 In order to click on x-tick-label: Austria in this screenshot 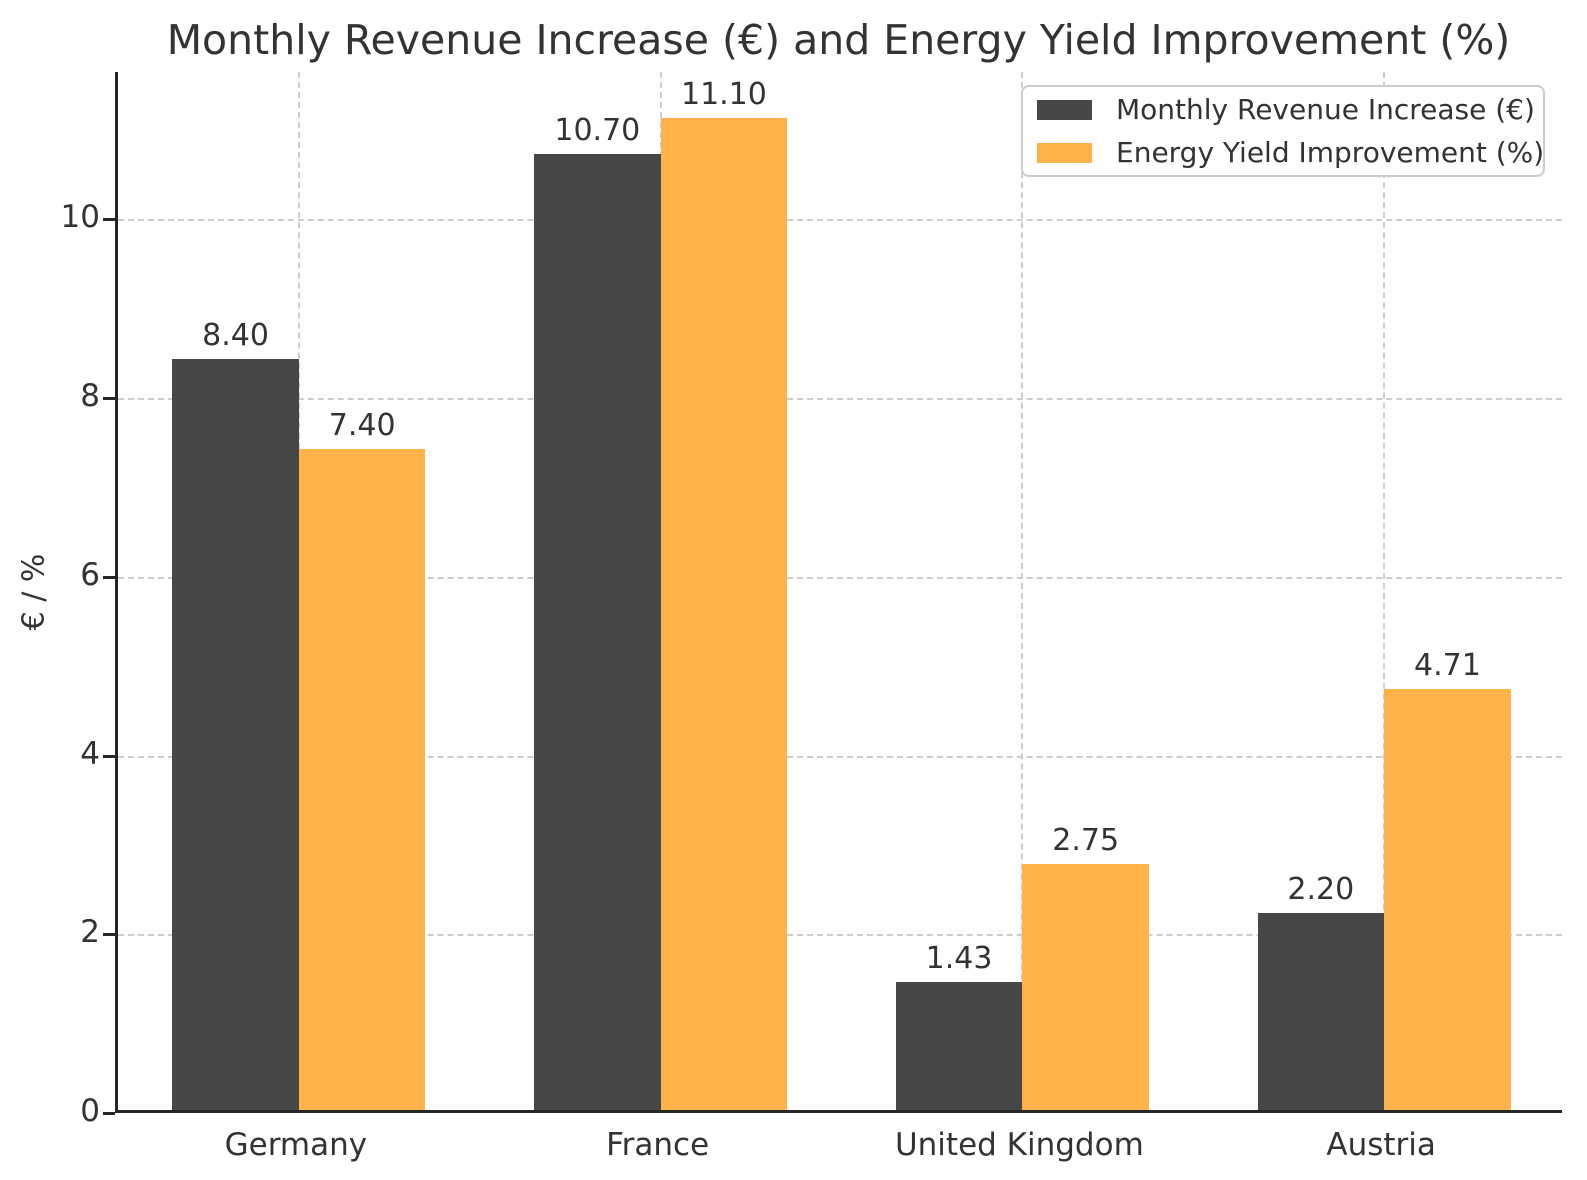, I will do `click(1381, 1145)`.